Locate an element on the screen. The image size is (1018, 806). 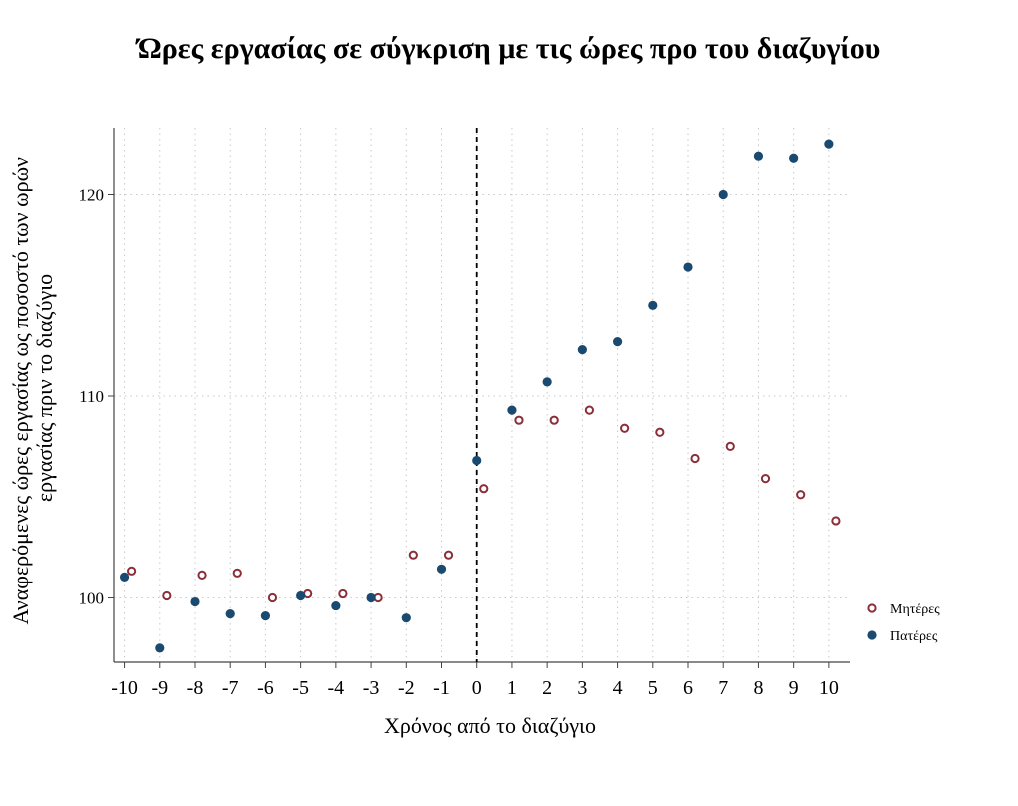
x-tick-label: -8 is located at coordinates (195, 688).